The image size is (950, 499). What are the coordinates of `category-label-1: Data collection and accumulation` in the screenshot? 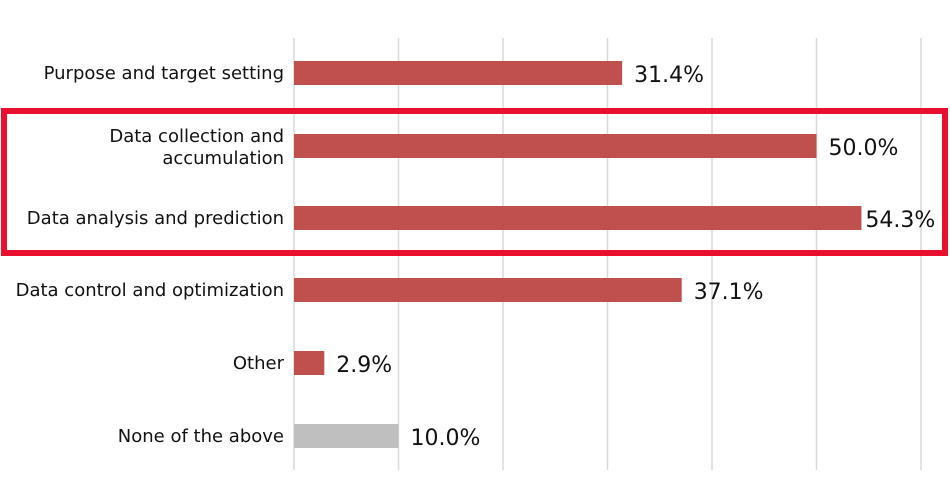 It's located at (196, 147).